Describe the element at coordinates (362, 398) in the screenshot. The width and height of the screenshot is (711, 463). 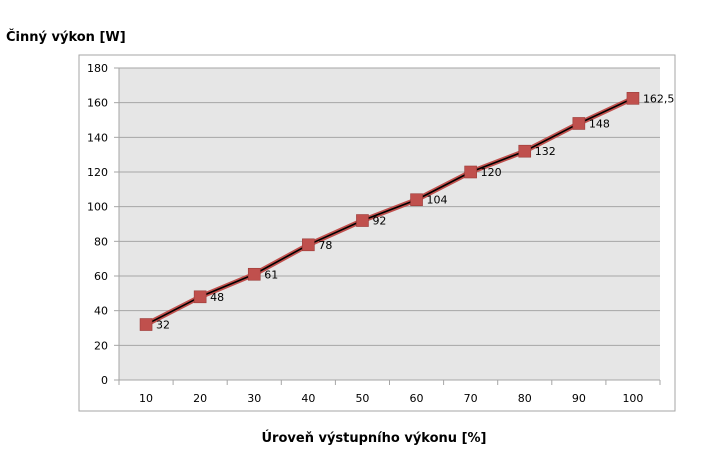
I see `x-tick-label: 50` at that location.